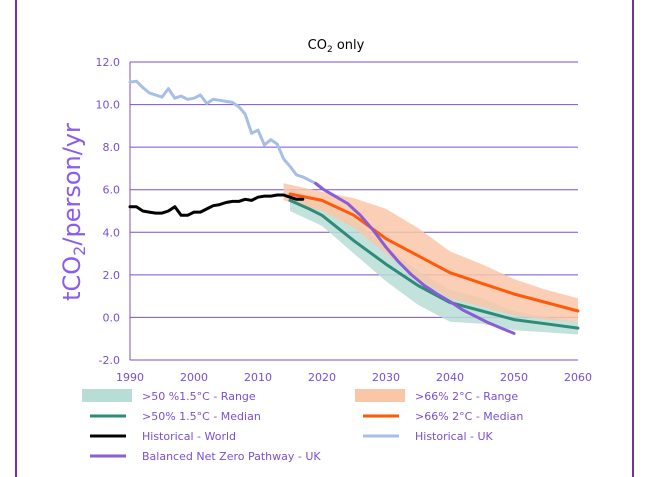  Describe the element at coordinates (112, 147) in the screenshot. I see `y-tick-label: 8.0` at that location.